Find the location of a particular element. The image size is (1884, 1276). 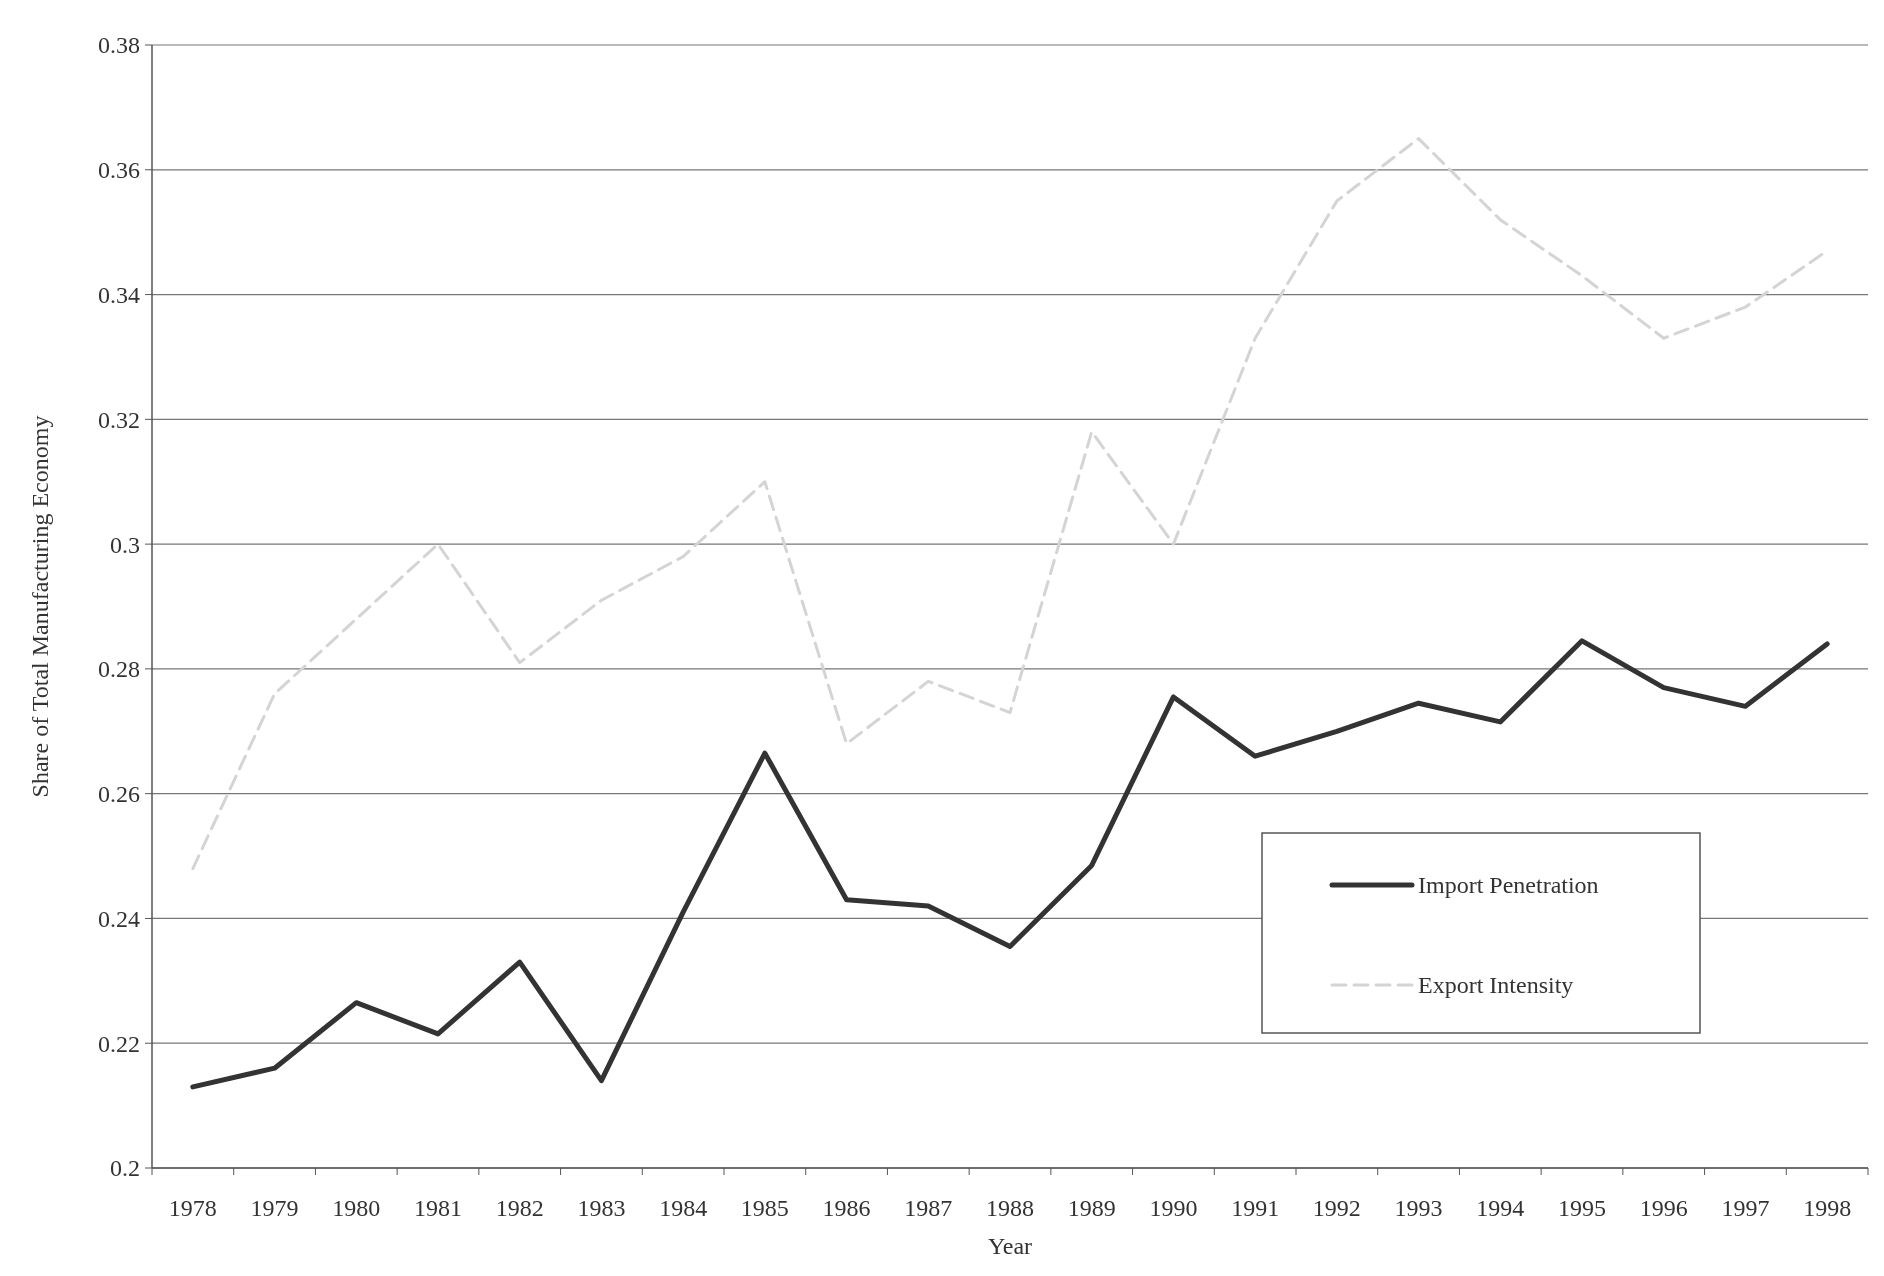

y-tick-label: 0.22 is located at coordinates (119, 1043).